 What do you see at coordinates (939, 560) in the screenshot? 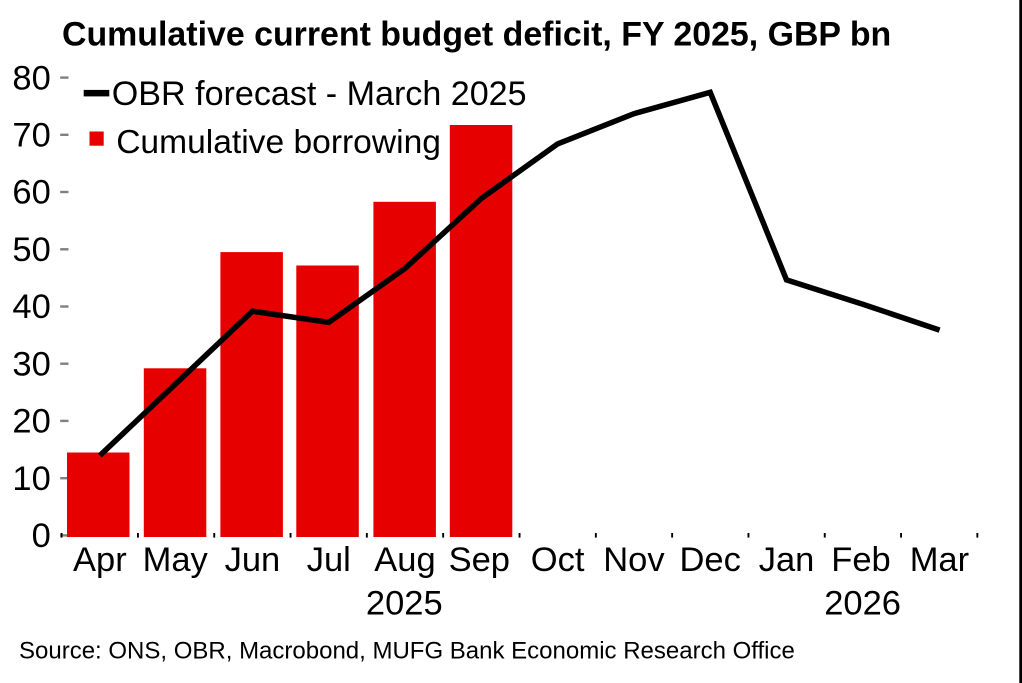
I see `svg-text: Mar` at bounding box center [939, 560].